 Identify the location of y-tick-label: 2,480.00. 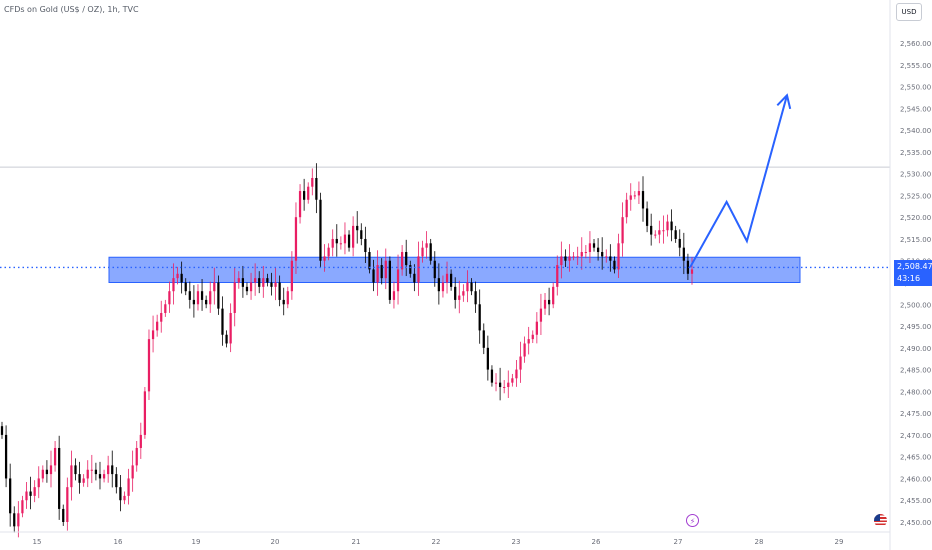
(915, 392).